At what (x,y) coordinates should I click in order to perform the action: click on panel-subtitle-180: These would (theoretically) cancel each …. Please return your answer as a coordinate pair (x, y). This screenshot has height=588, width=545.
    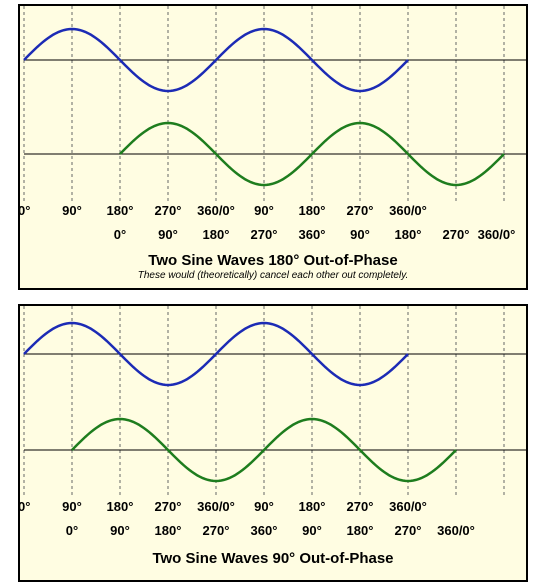
    Looking at the image, I should click on (273, 275).